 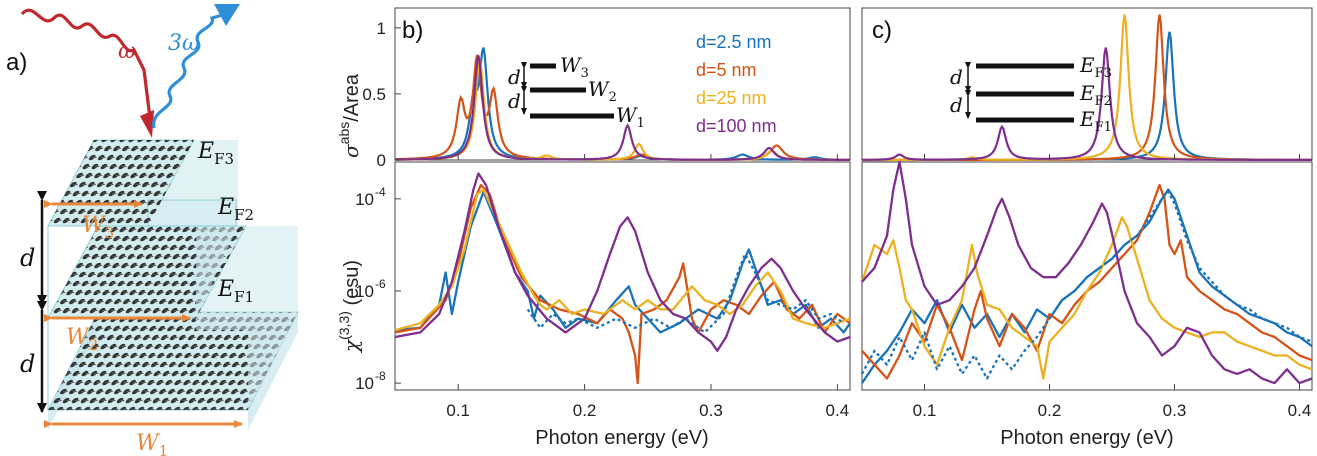 What do you see at coordinates (152, 443) in the screenshot?
I see `W1-label: W1` at bounding box center [152, 443].